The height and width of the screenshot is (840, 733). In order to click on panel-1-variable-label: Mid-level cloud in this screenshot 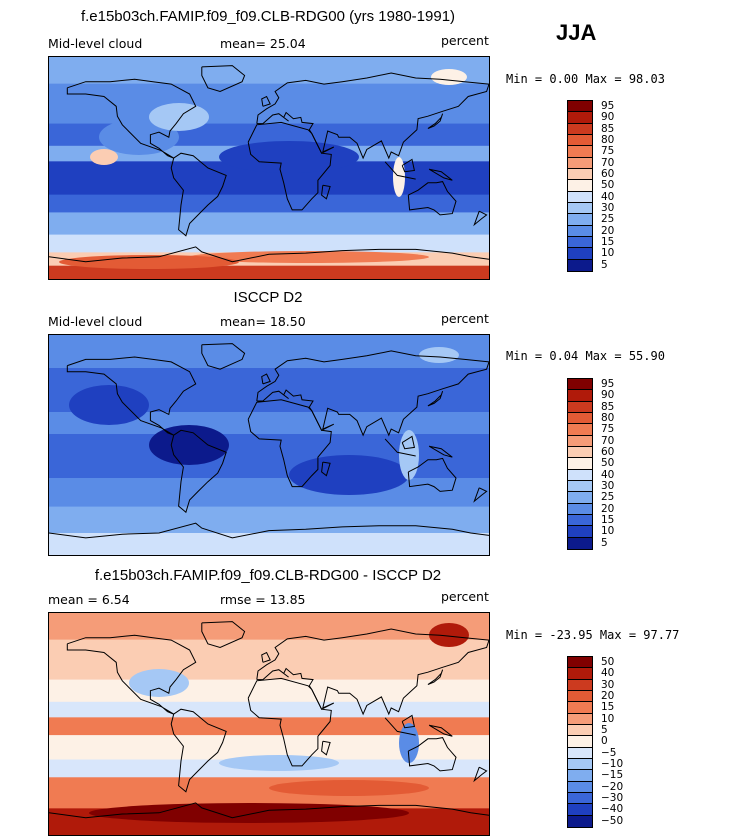, I will do `click(95, 43)`.